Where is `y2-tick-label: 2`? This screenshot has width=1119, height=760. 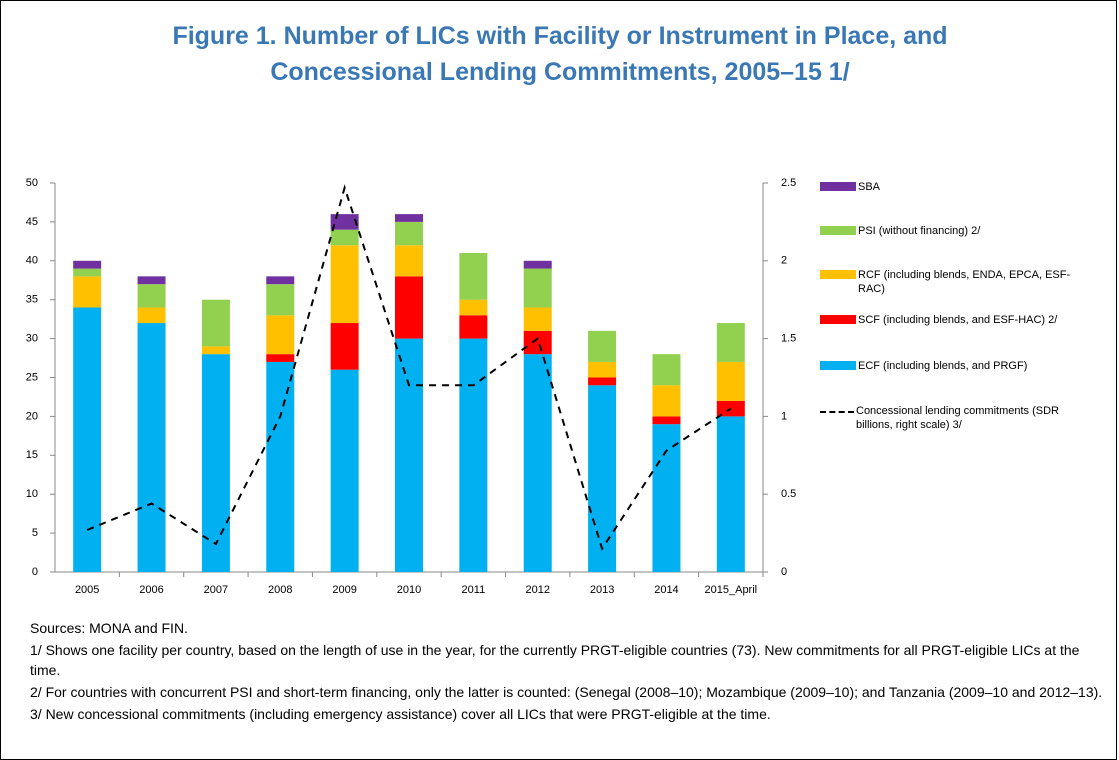 y2-tick-label: 2 is located at coordinates (784, 261).